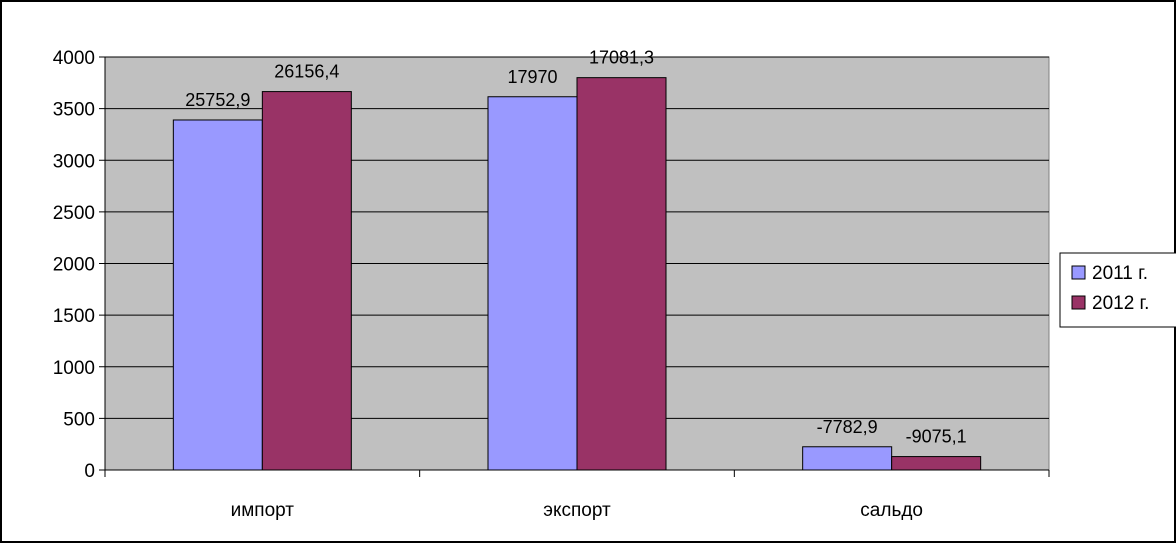 This screenshot has width=1176, height=543. What do you see at coordinates (74, 161) in the screenshot?
I see `y-tick-label: 3000` at bounding box center [74, 161].